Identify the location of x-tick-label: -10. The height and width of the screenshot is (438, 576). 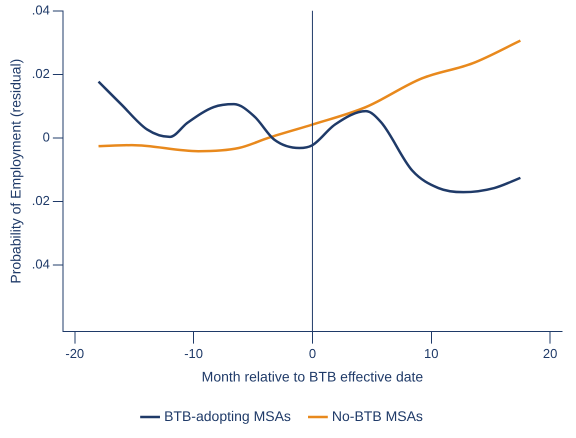
(193, 353).